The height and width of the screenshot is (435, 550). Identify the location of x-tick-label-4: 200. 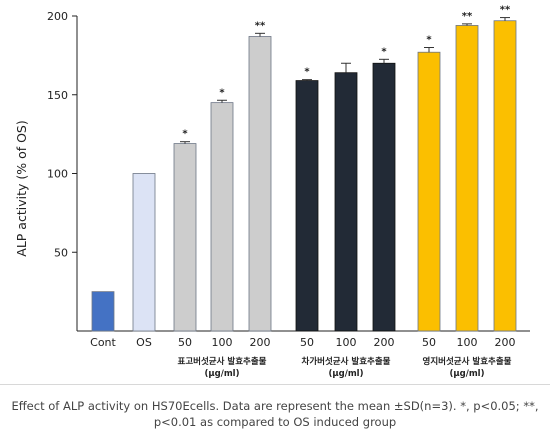
(260, 342).